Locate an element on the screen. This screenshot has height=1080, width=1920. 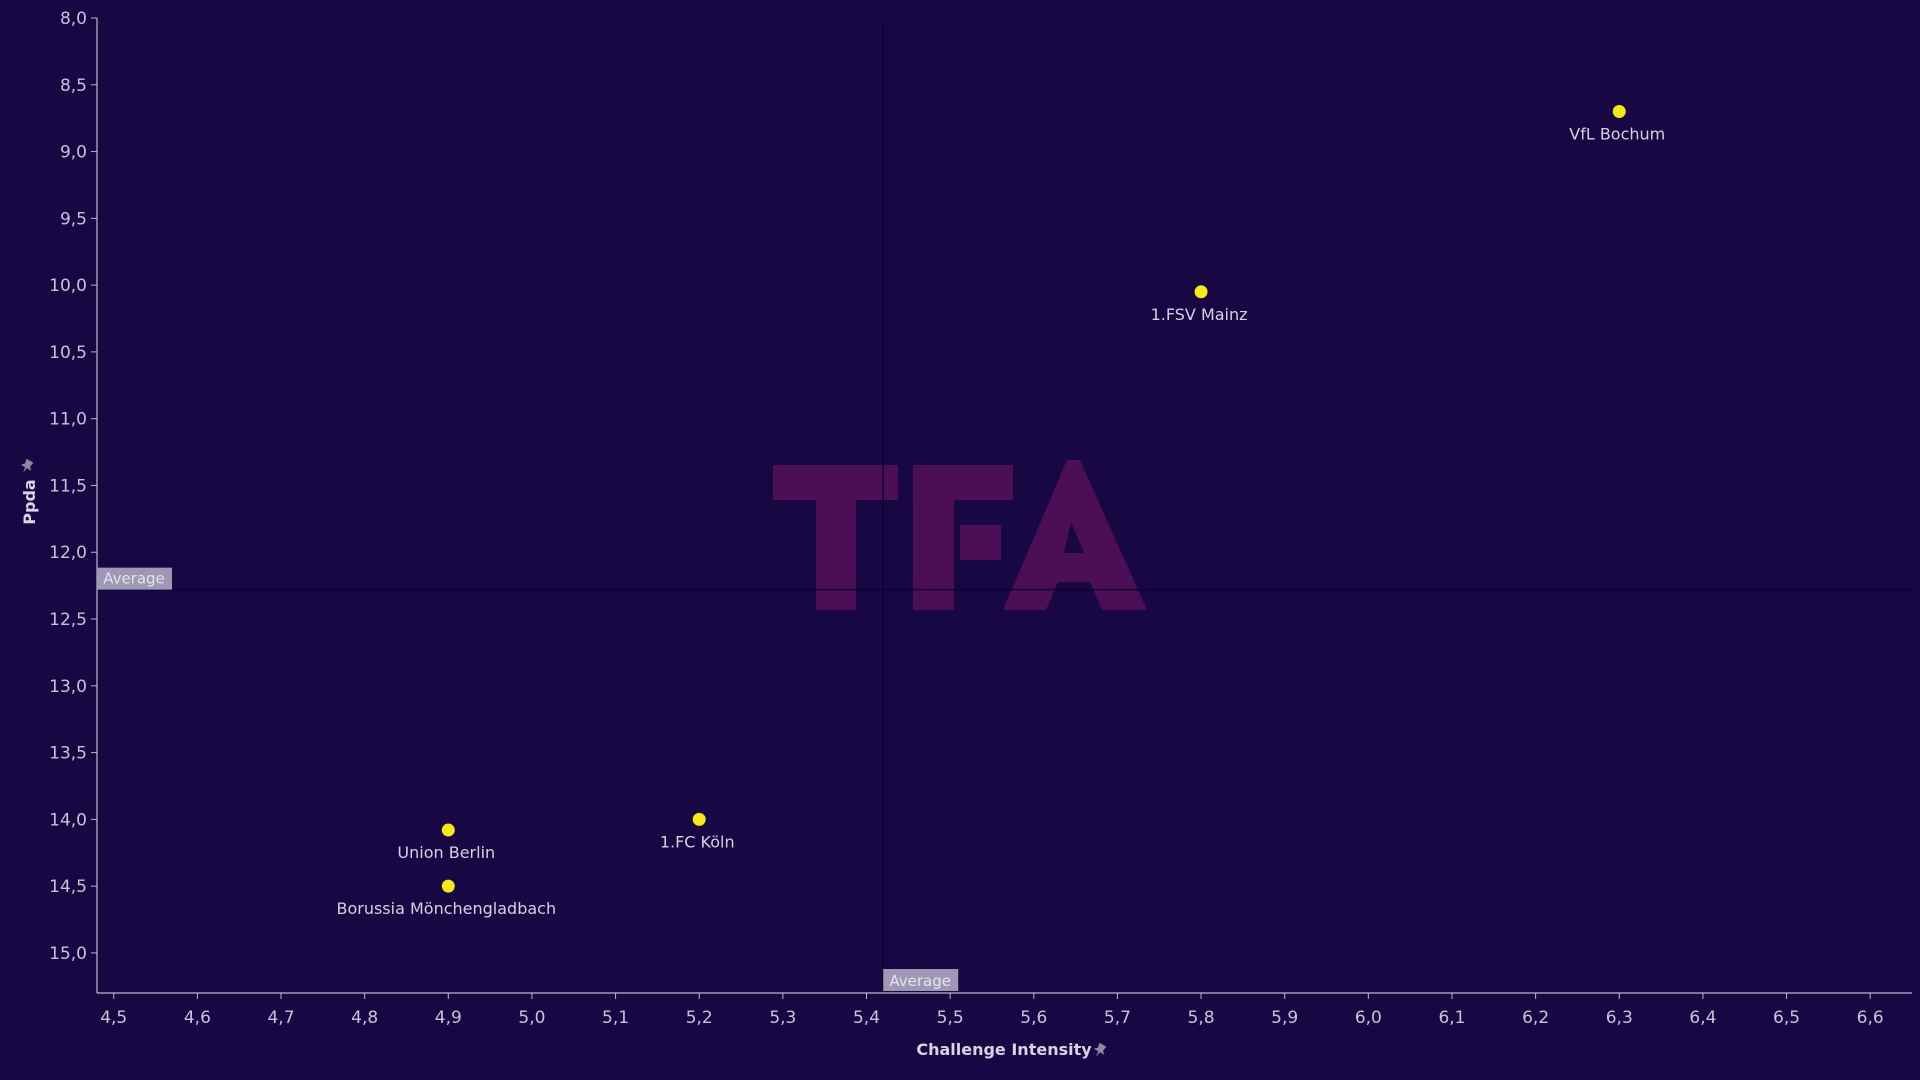
y-tick-label: 11,5 is located at coordinates (68, 486).